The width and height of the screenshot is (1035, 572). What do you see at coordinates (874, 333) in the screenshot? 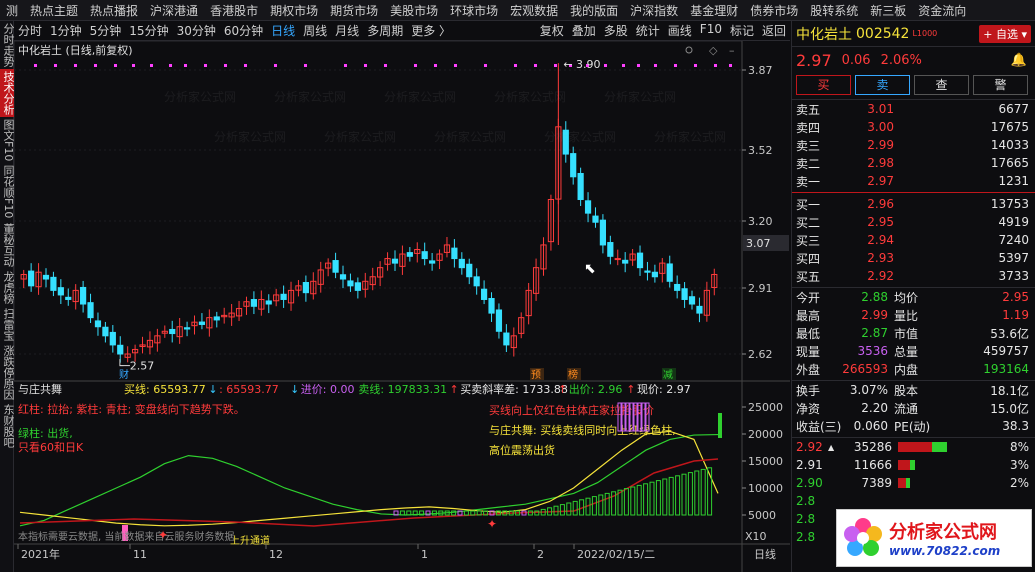
I see `stat-value: 2.87` at bounding box center [874, 333].